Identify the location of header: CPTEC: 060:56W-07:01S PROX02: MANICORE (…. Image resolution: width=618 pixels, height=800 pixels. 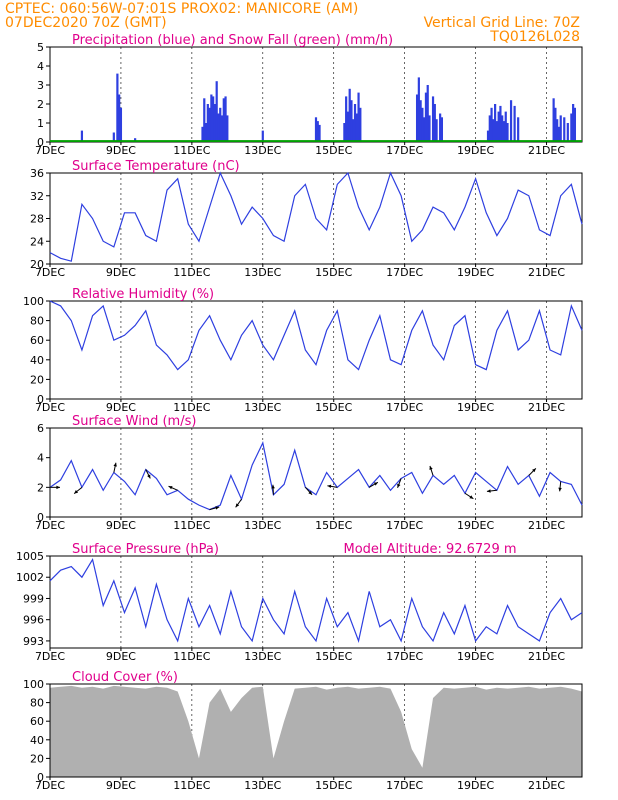
(292, 23).